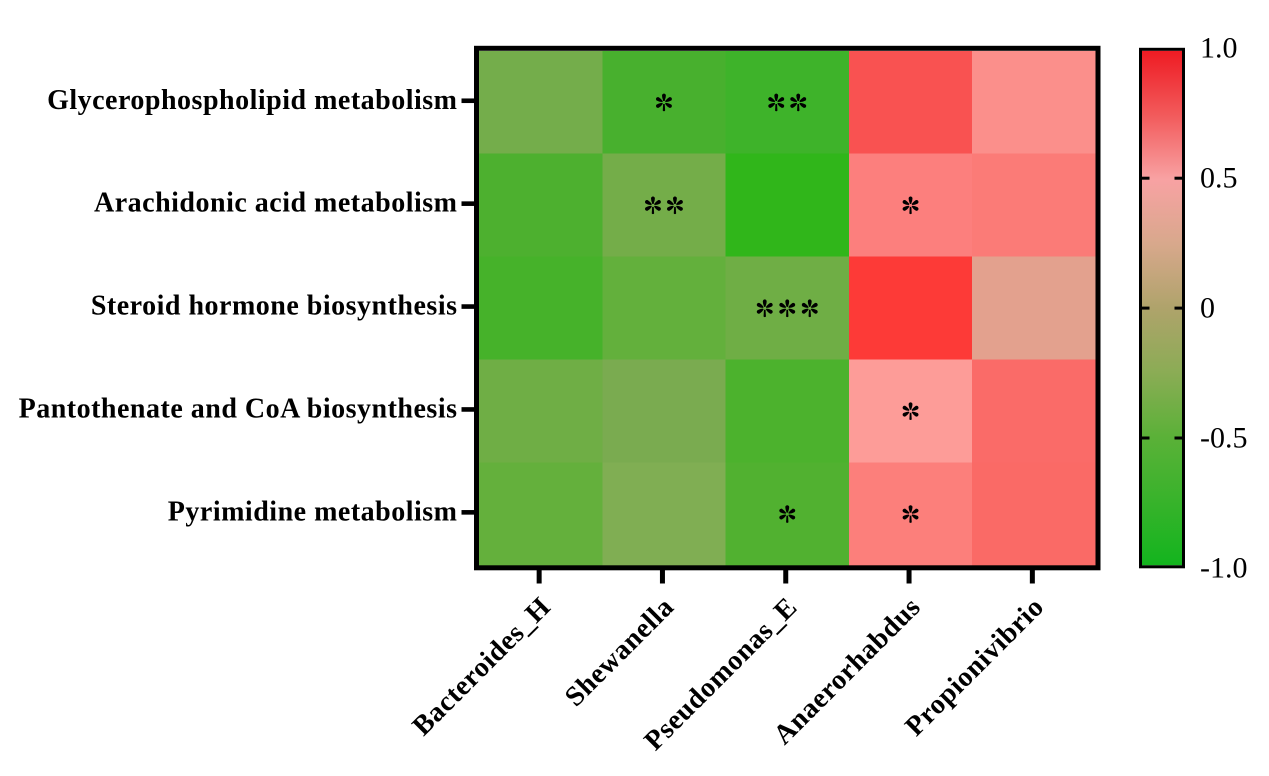  Describe the element at coordinates (482, 667) in the screenshot. I see `svg-text: Bacteroides_H` at that location.